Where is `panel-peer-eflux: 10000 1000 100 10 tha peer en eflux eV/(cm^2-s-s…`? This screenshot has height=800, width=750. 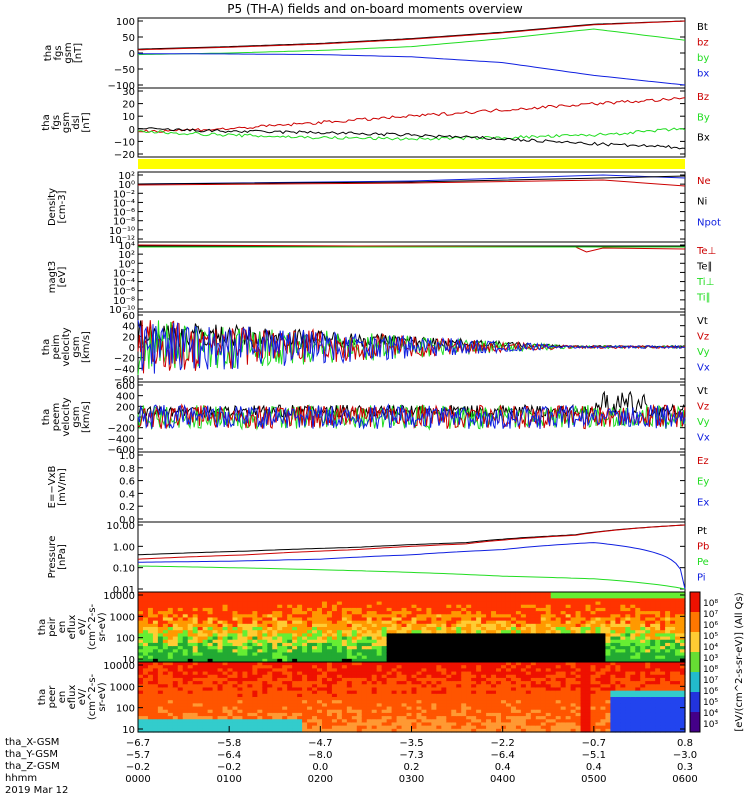
panel-peer-eflux: 10000 1000 100 10 tha peer en eflux eV/(cm^2-s-s… is located at coordinates (361, 698).